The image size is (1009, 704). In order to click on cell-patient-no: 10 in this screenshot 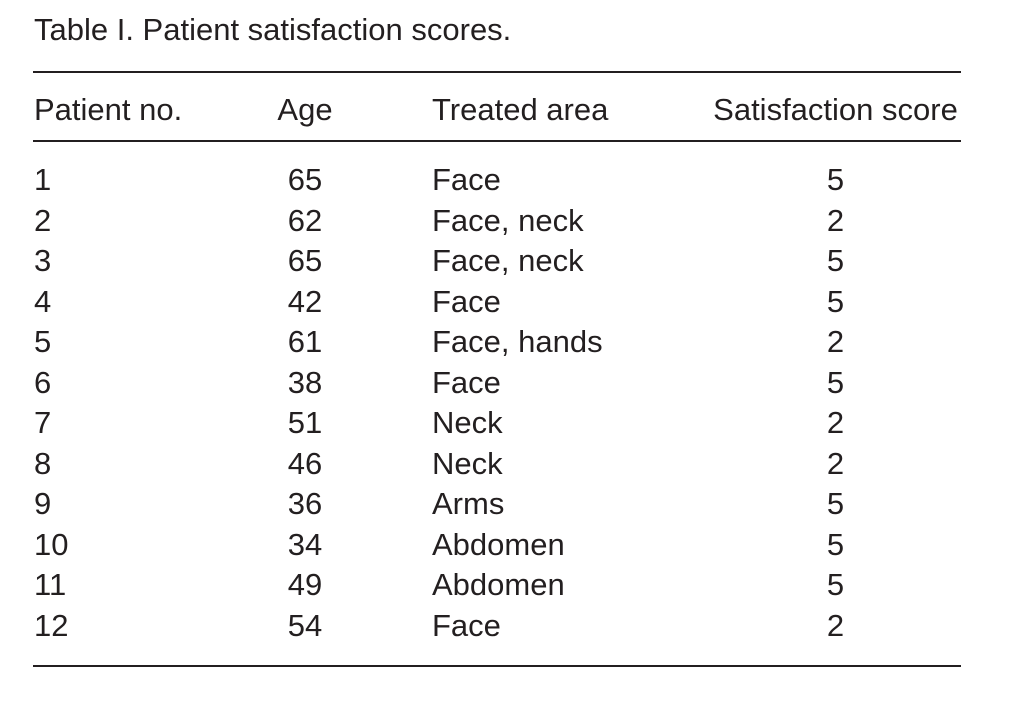, I will do `click(51, 544)`.